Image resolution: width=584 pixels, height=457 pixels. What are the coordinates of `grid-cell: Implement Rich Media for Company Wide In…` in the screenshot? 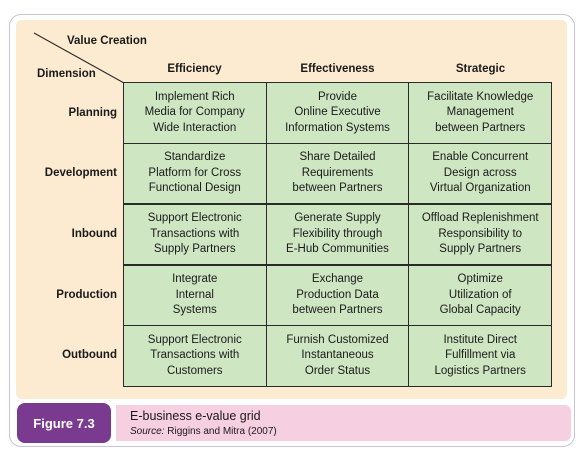 It's located at (195, 113).